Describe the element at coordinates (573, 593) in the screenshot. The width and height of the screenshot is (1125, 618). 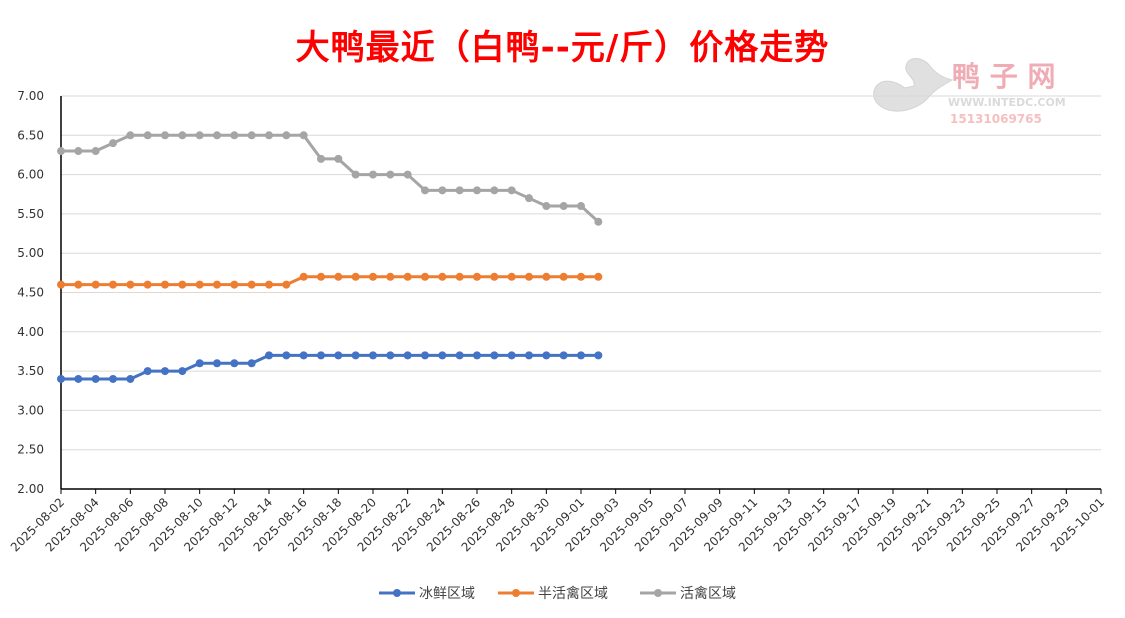
I see `legend-label: 半活禽区域` at that location.